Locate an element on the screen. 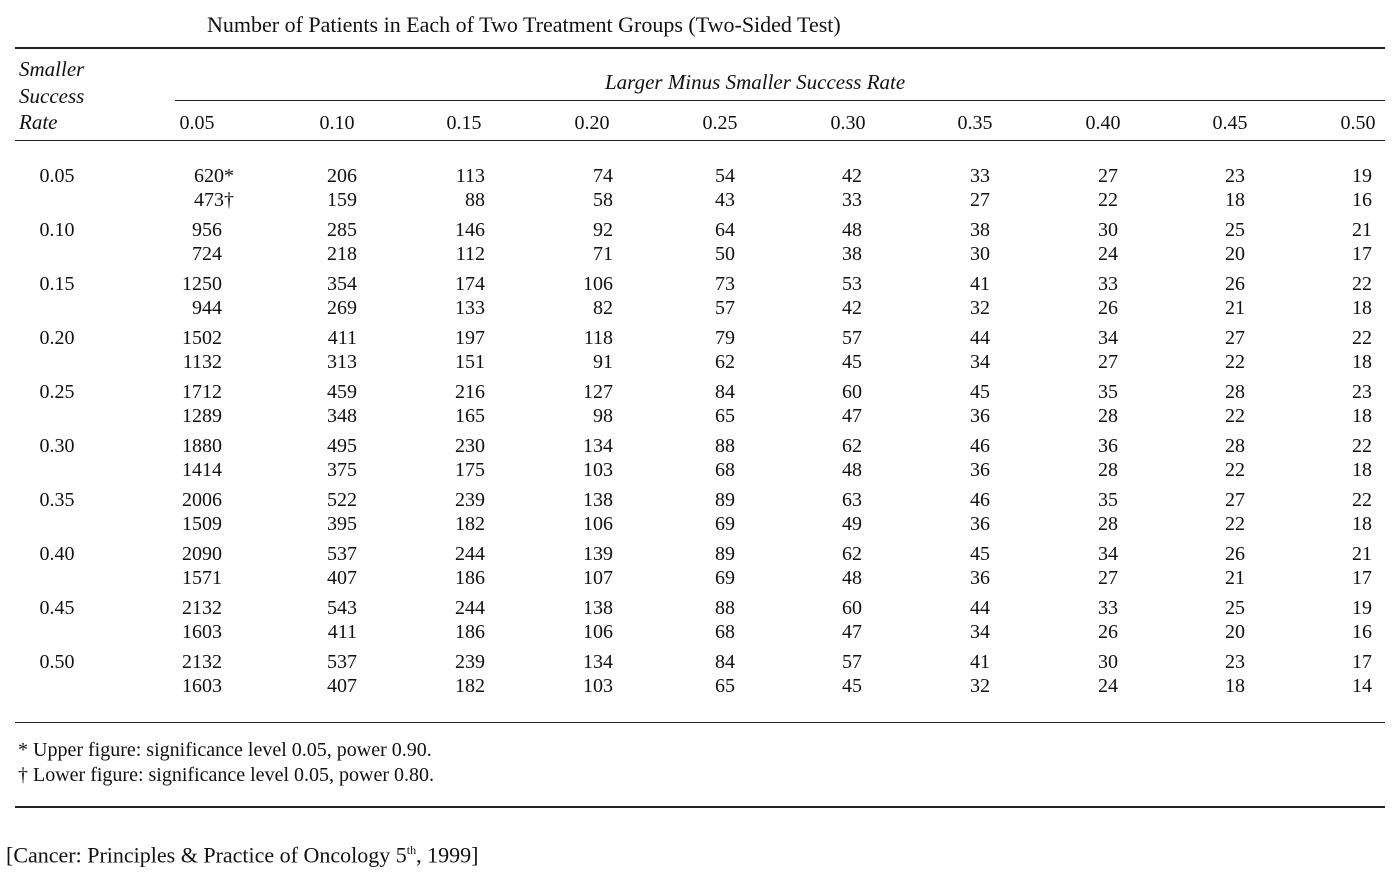  upper-value: 33 is located at coordinates (1108, 608).